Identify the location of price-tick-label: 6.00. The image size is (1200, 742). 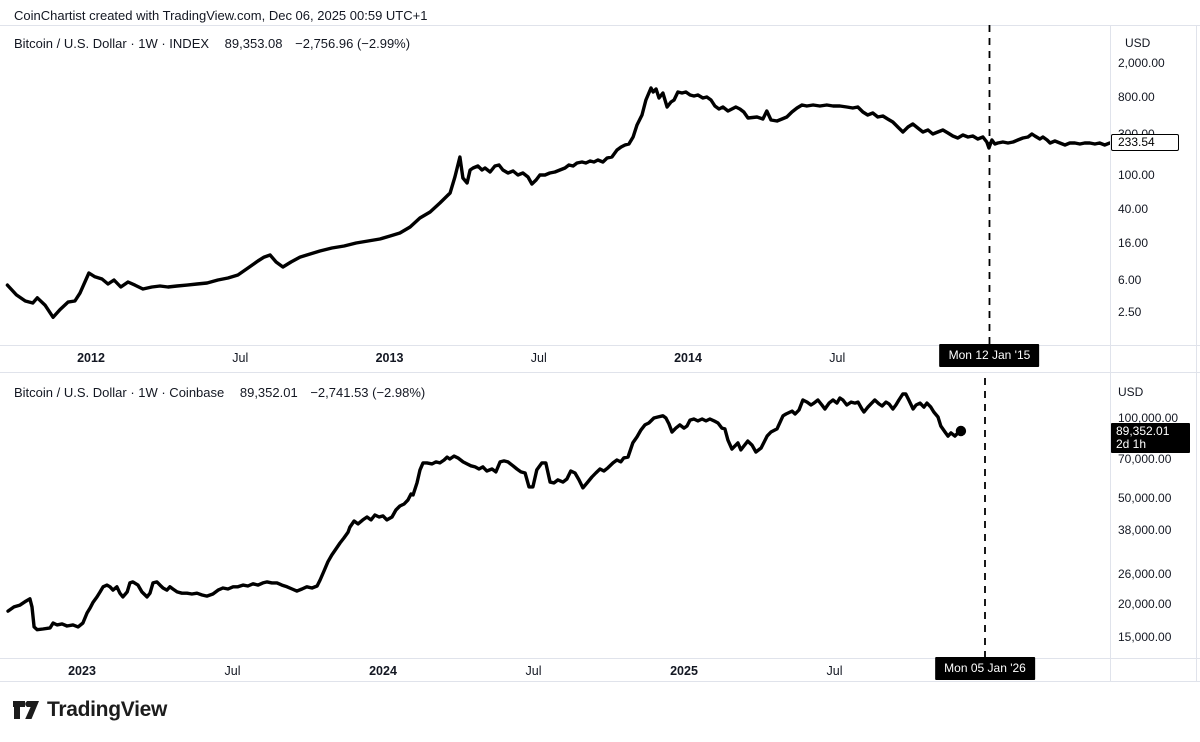
(1130, 279).